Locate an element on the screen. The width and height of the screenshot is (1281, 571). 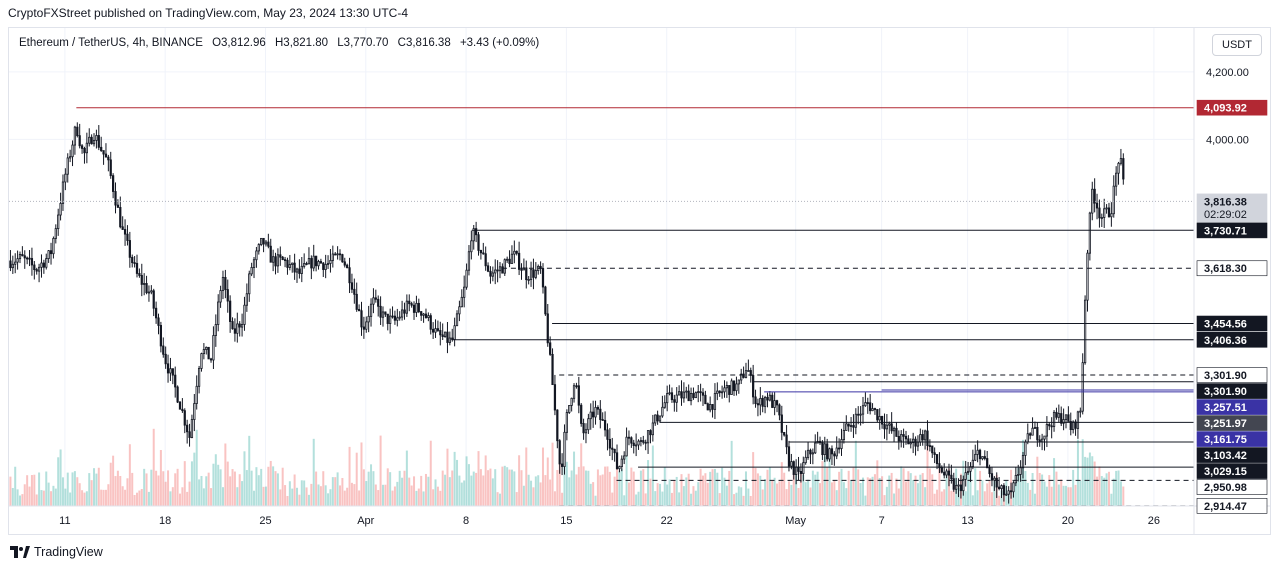
x-tick-label: 11 is located at coordinates (64, 521).